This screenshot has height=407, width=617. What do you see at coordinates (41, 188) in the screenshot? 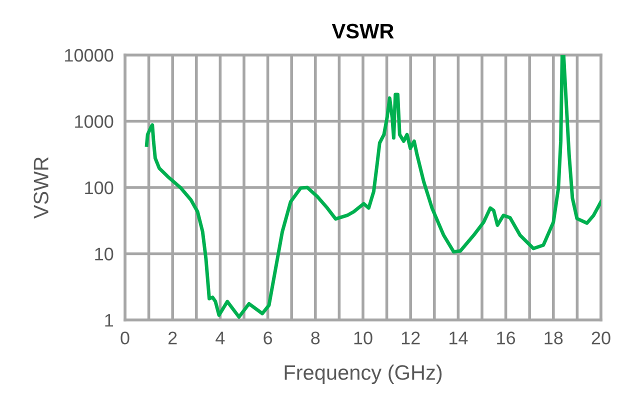
I see `y-axis-title: VSWR` at bounding box center [41, 188].